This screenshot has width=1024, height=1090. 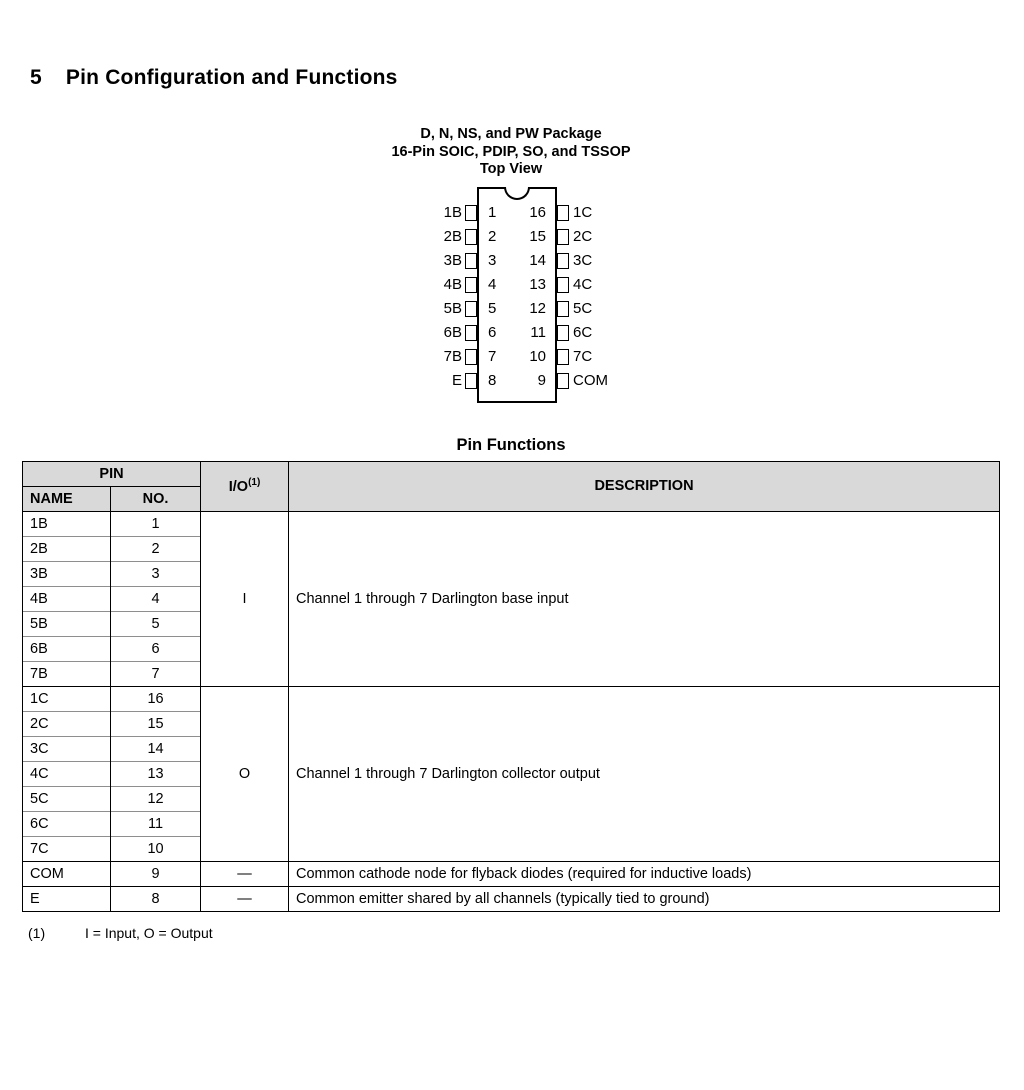 I want to click on pin-no-cell: 15, so click(x=155, y=723).